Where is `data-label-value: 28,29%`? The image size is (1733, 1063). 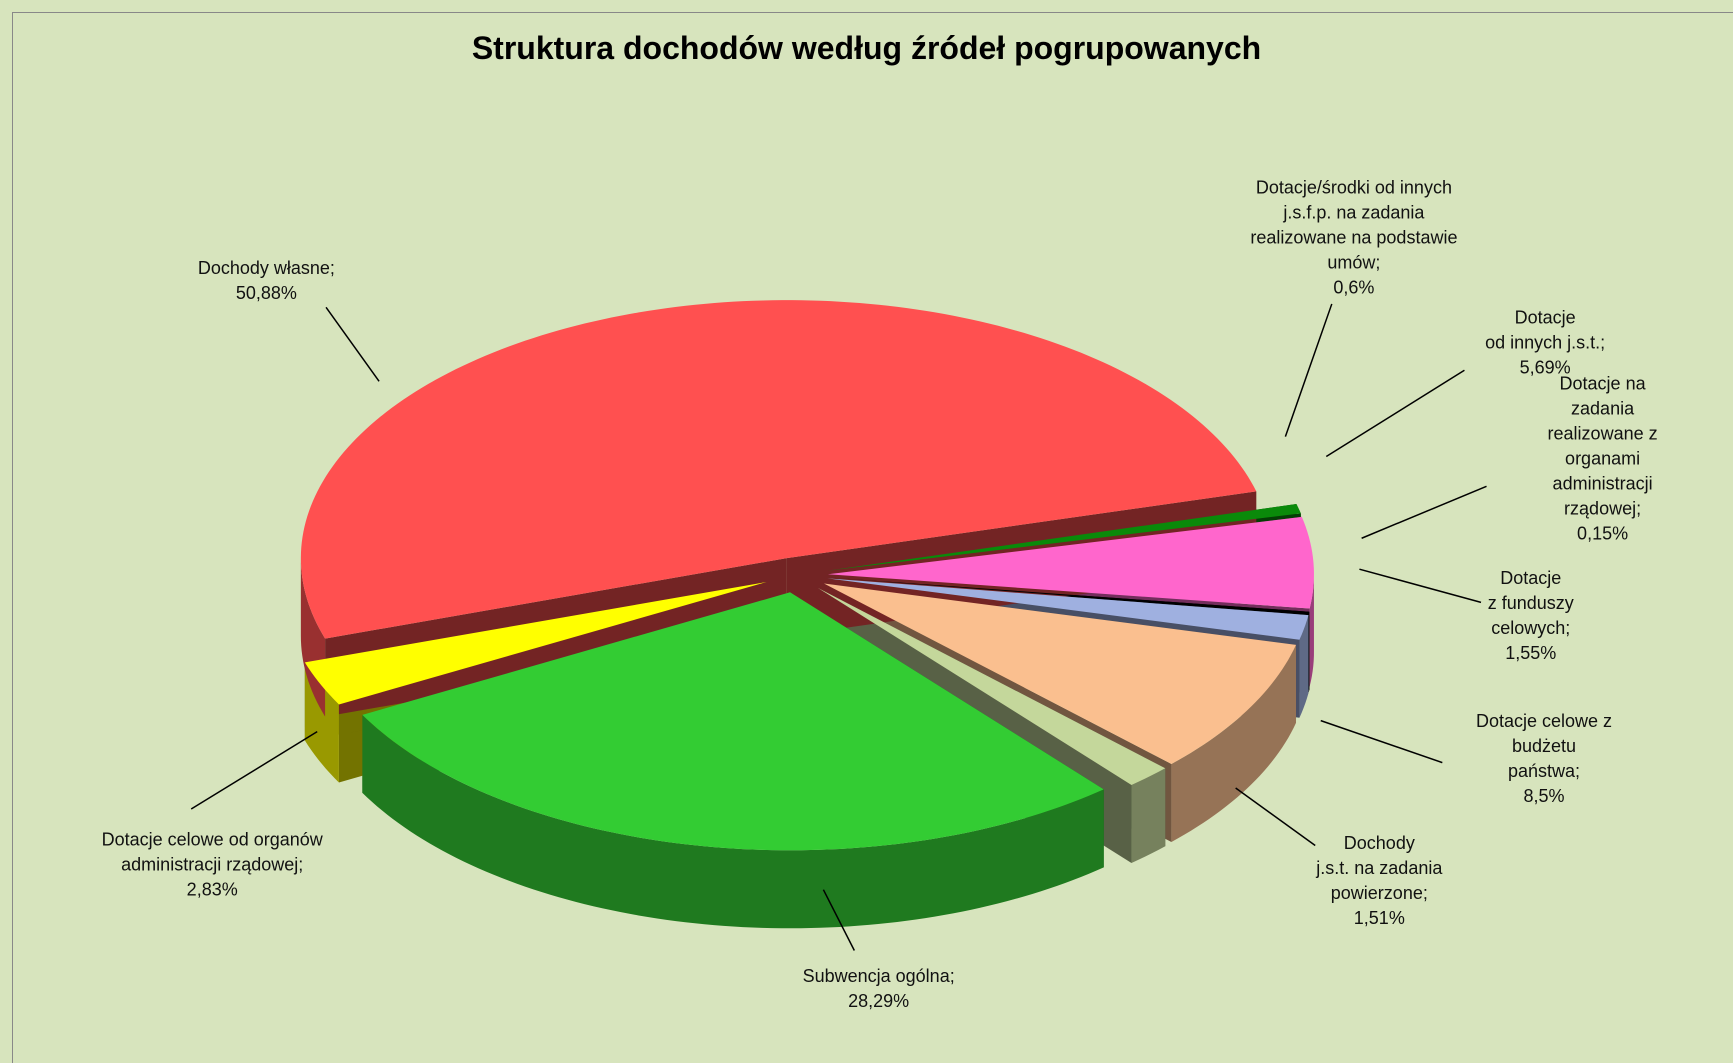 data-label-value: 28,29% is located at coordinates (879, 1001).